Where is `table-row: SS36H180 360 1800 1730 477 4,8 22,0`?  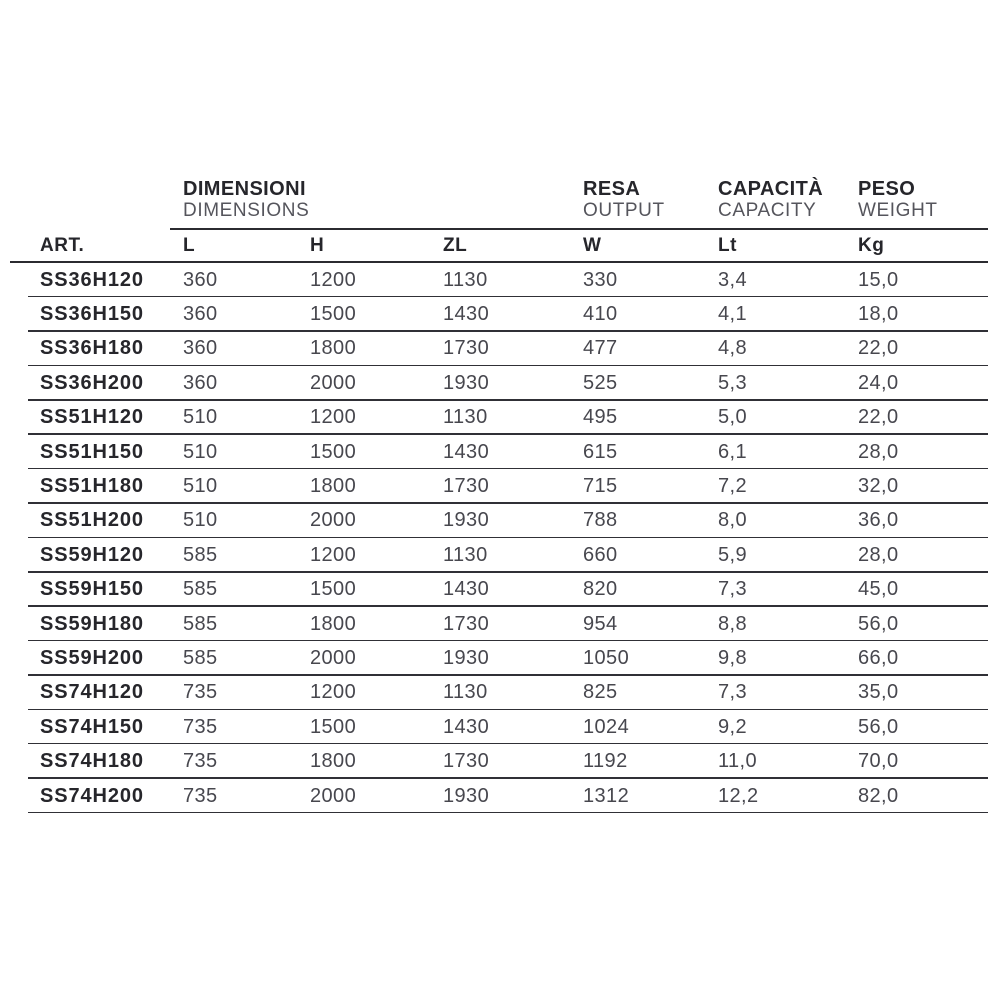
table-row: SS36H180 360 1800 1730 477 4,8 22,0 is located at coordinates (499, 349).